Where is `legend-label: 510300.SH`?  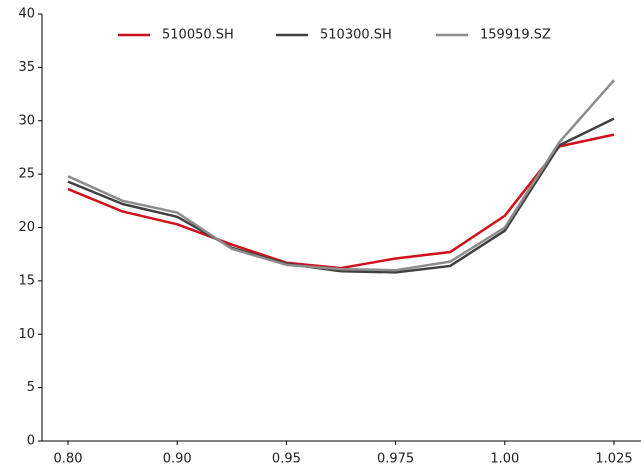 legend-label: 510300.SH is located at coordinates (356, 35).